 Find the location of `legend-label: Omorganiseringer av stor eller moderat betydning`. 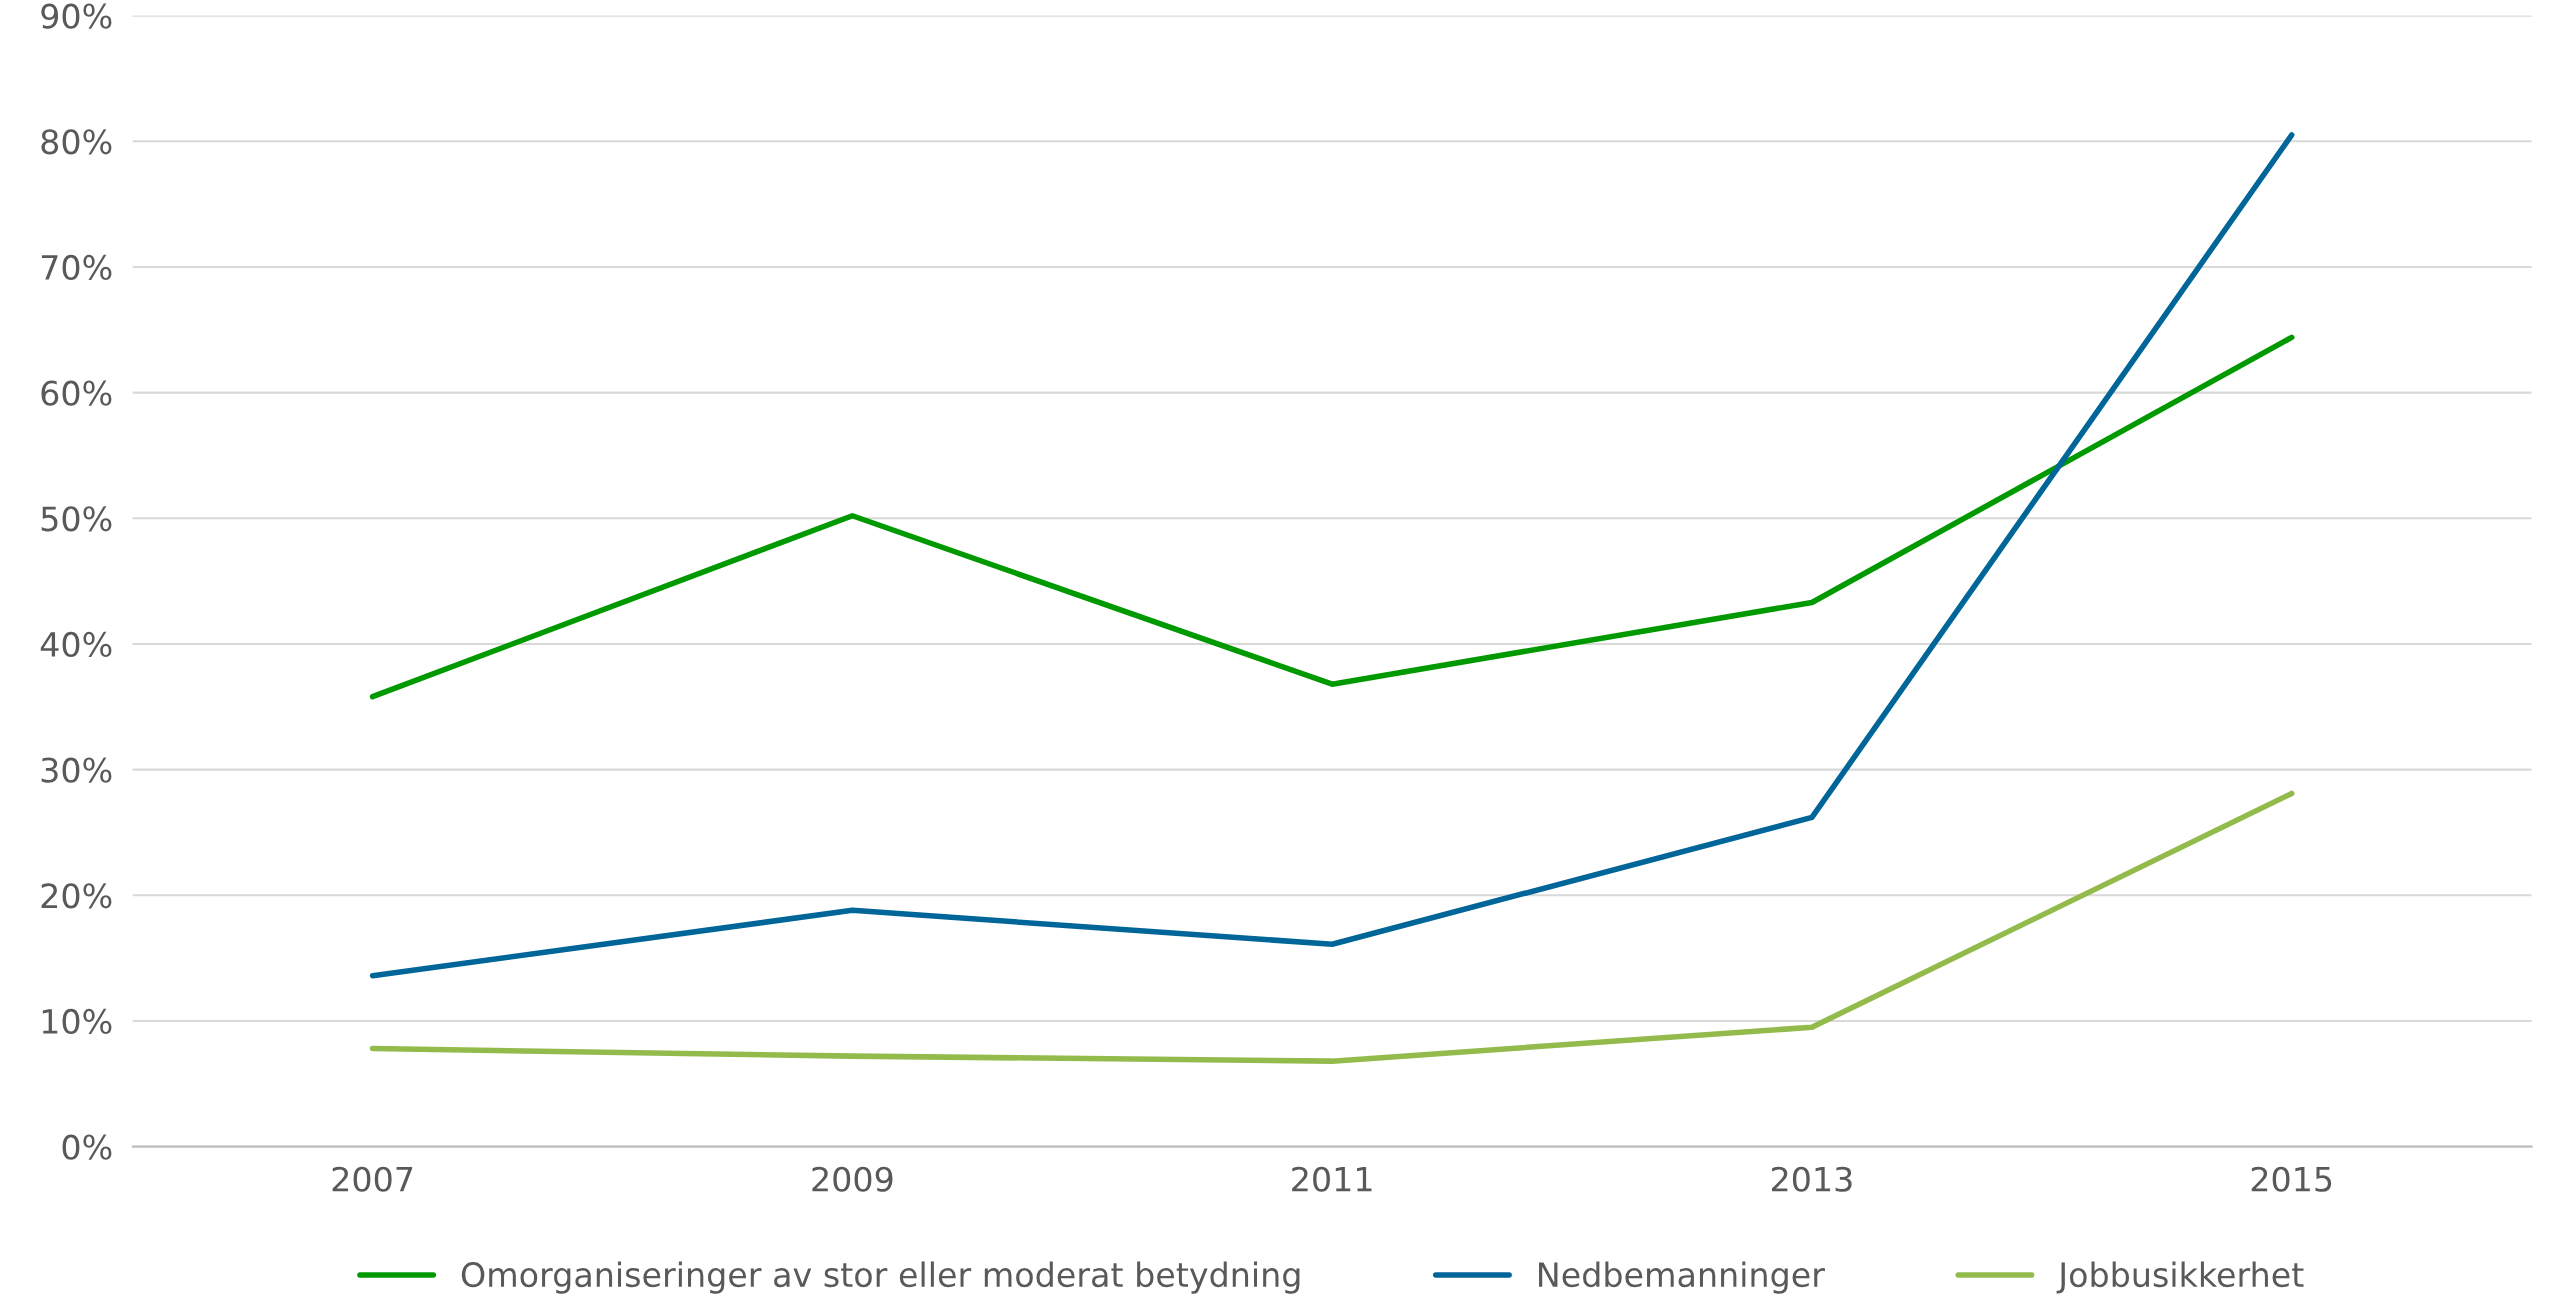

legend-label: Omorganiseringer av stor eller moderat betydning is located at coordinates (880, 1277).